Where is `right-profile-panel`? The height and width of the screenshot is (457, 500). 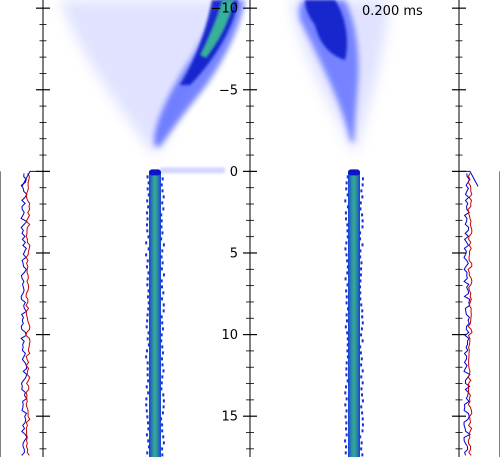
right-profile-panel is located at coordinates (476, 228).